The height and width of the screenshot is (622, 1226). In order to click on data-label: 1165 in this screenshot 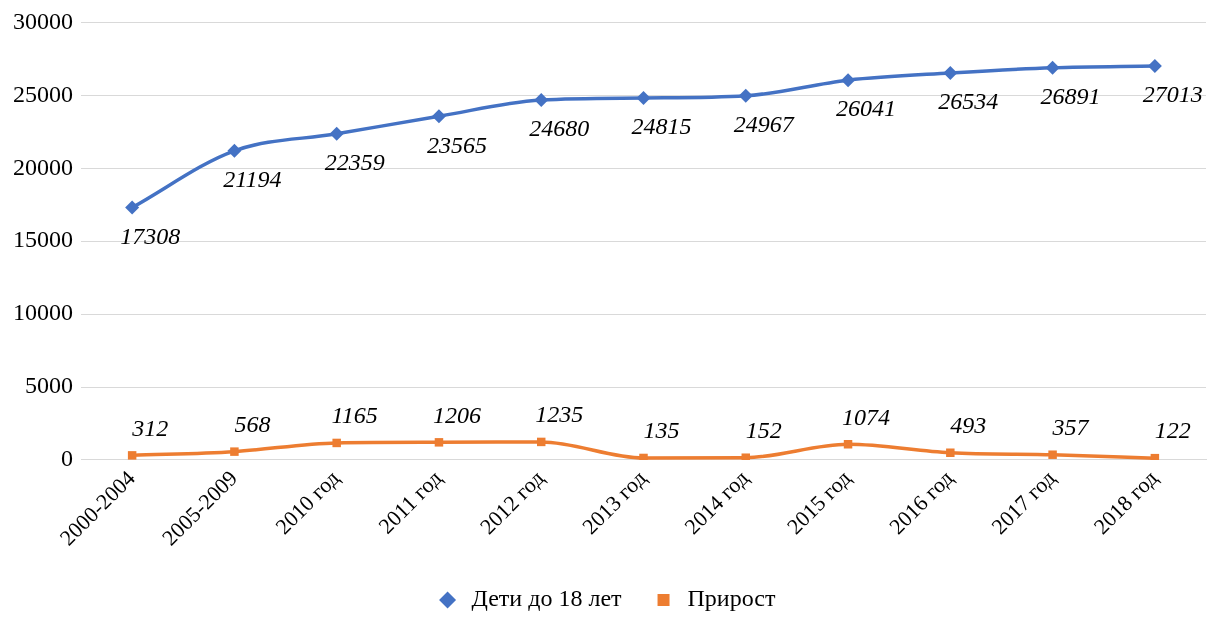, I will do `click(354, 415)`.